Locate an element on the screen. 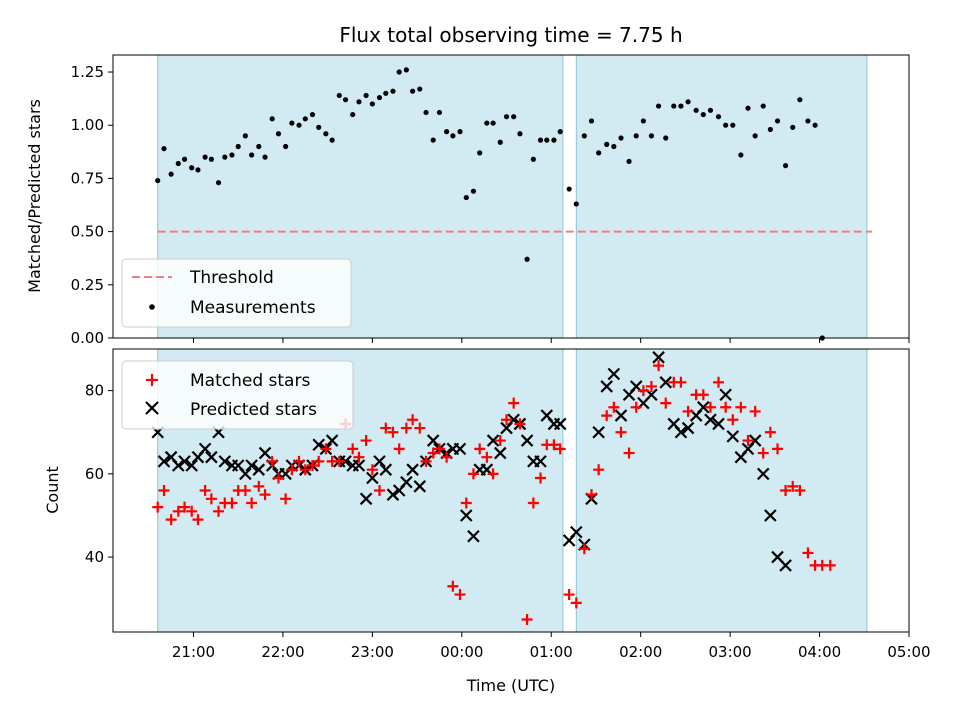 The height and width of the screenshot is (720, 960). bottom-legend-box is located at coordinates (237, 395).